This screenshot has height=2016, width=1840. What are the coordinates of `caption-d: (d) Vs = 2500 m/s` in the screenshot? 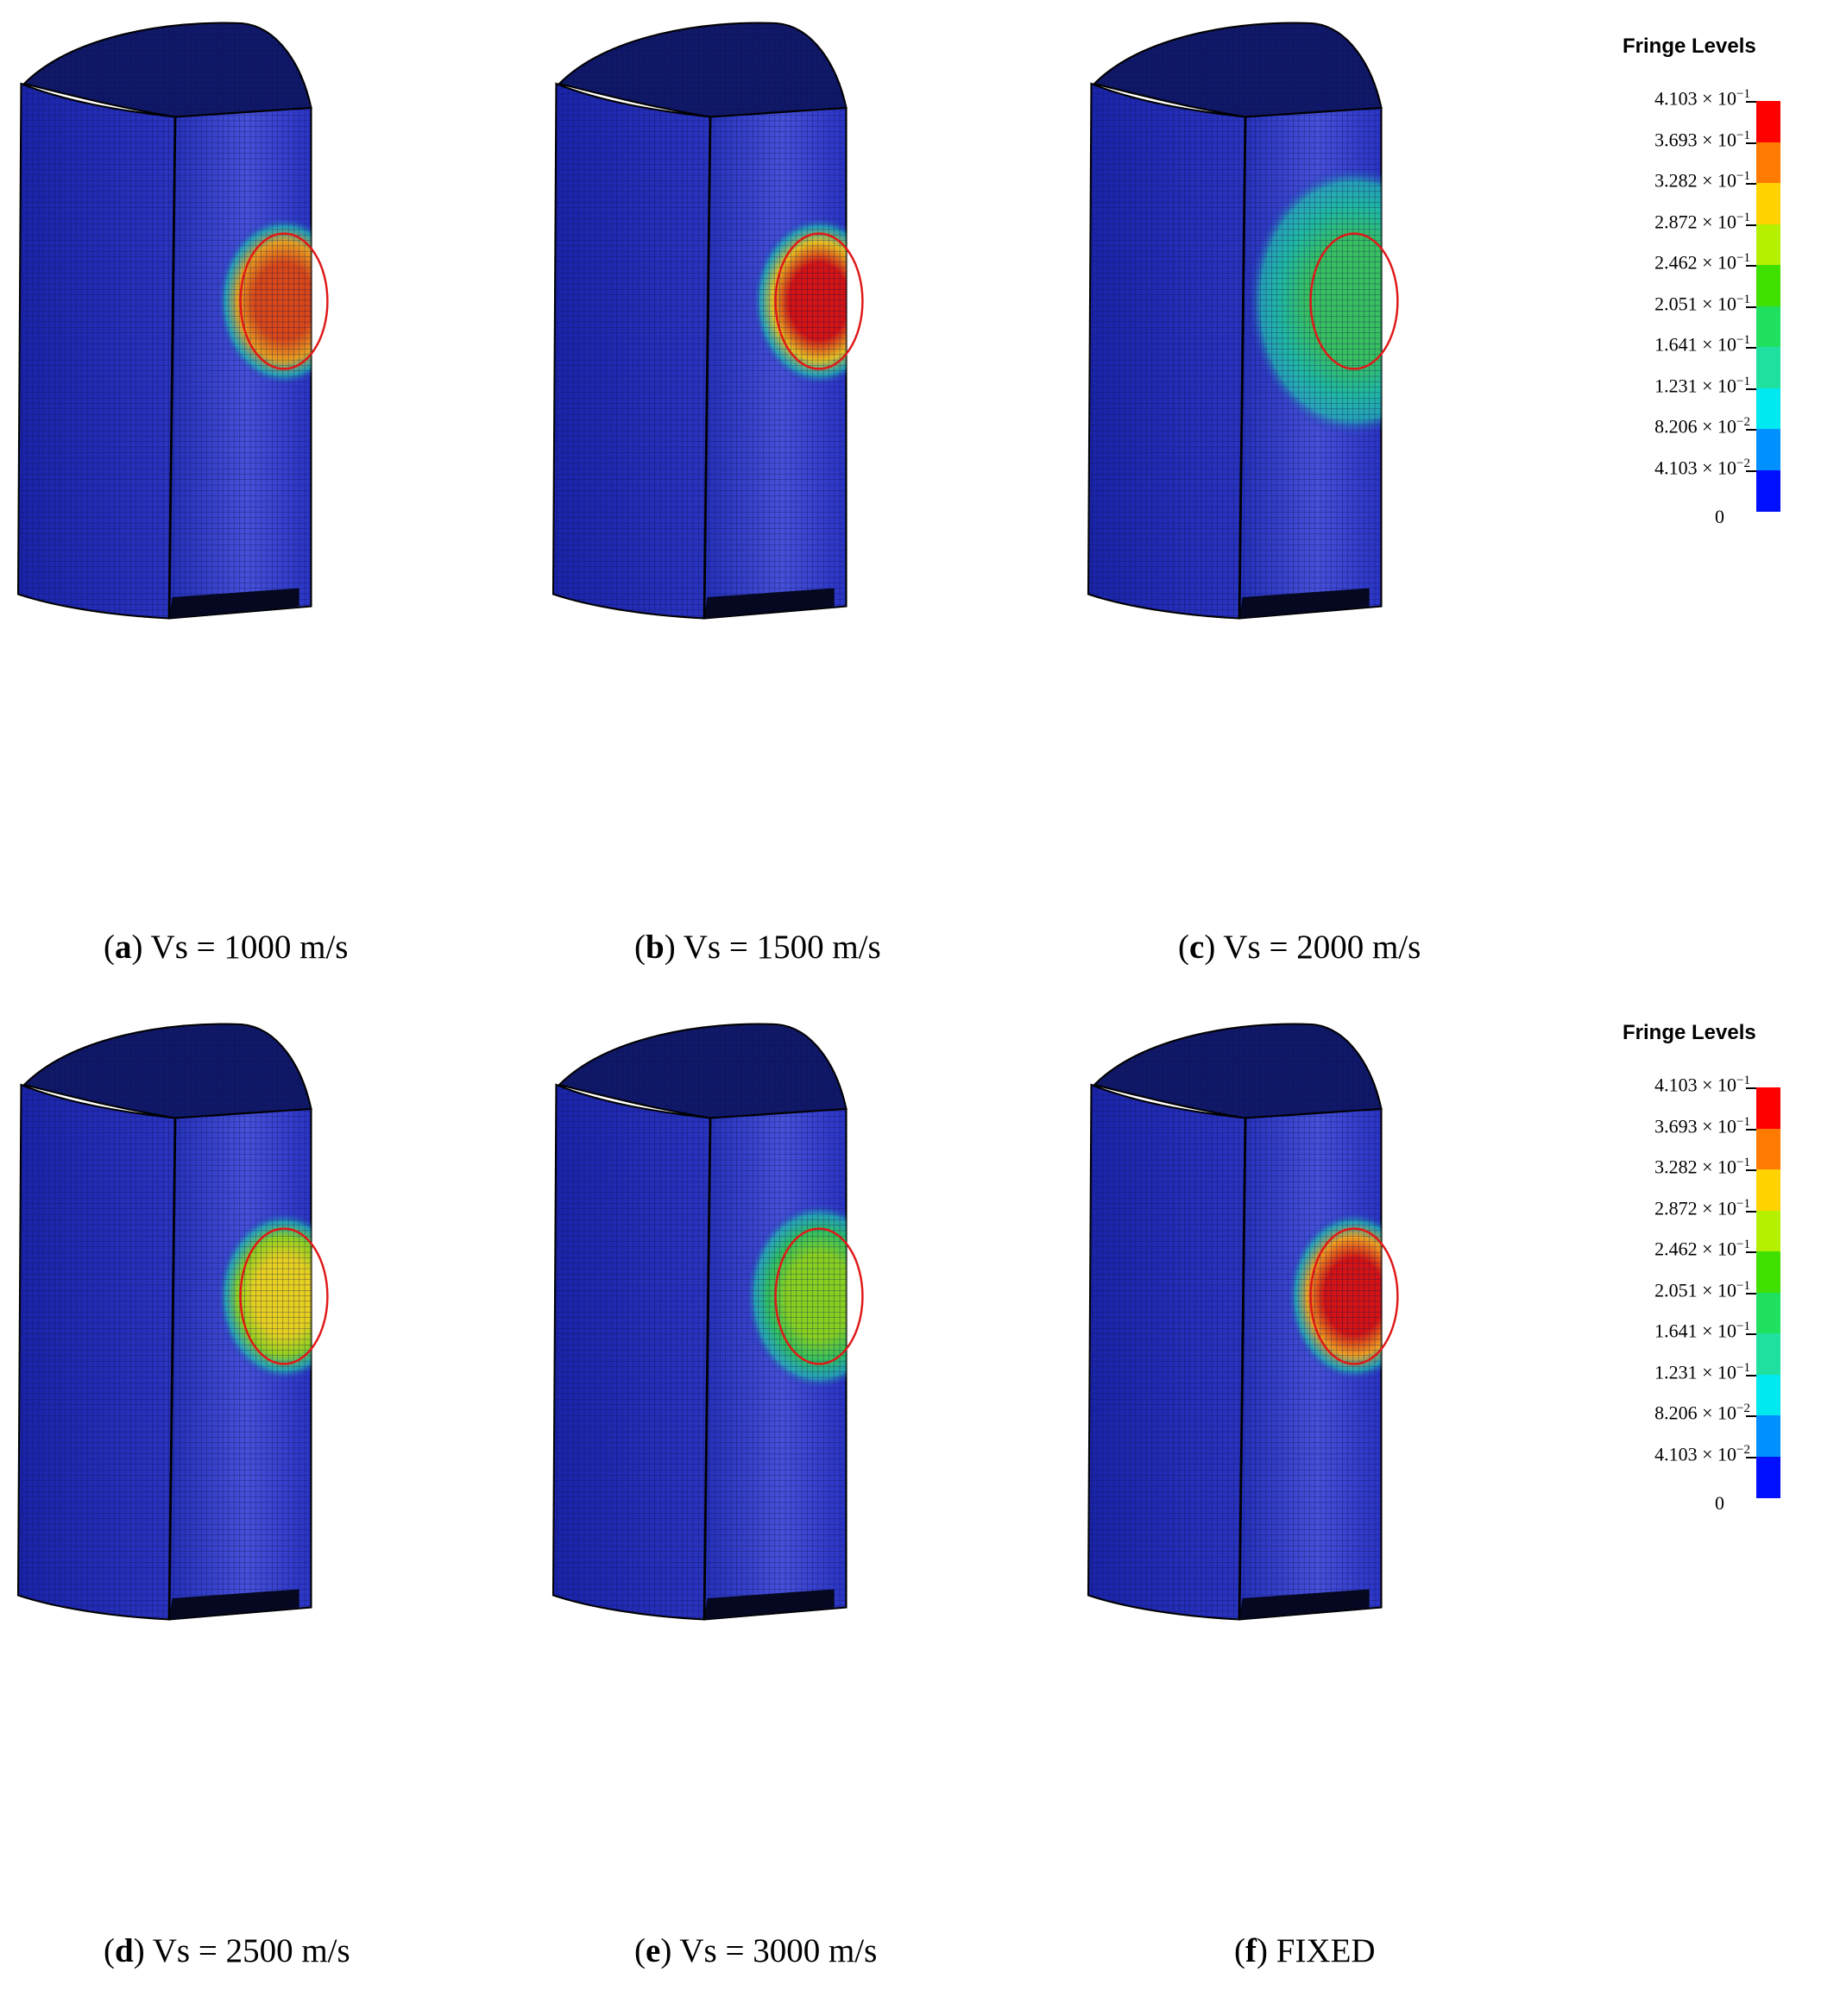 It's located at (227, 1951).